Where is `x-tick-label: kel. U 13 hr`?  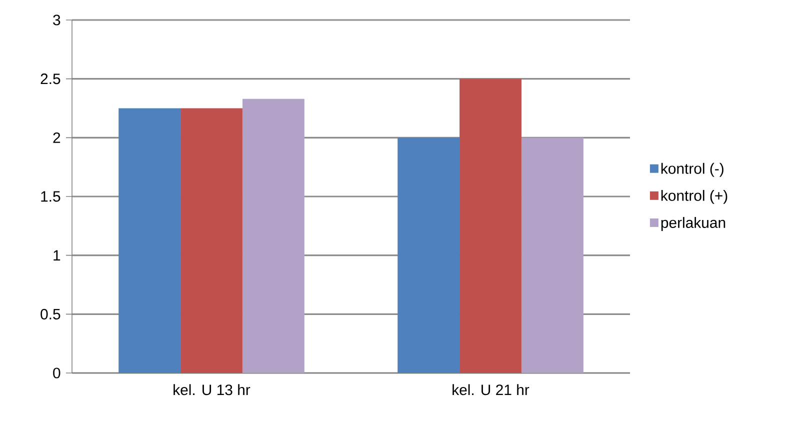 x-tick-label: kel. U 13 hr is located at coordinates (212, 390).